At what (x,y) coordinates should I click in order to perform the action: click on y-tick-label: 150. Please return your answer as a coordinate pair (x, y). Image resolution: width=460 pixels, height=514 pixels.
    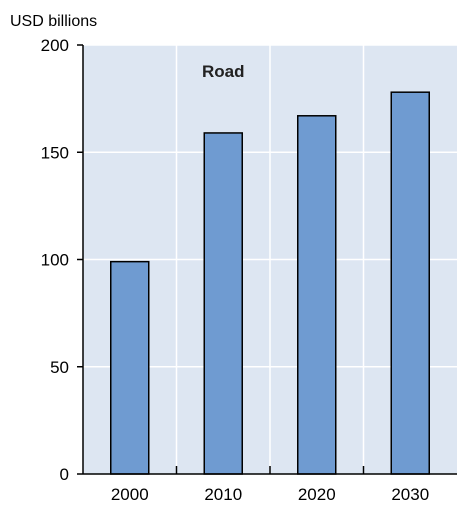
    Looking at the image, I should click on (55, 152).